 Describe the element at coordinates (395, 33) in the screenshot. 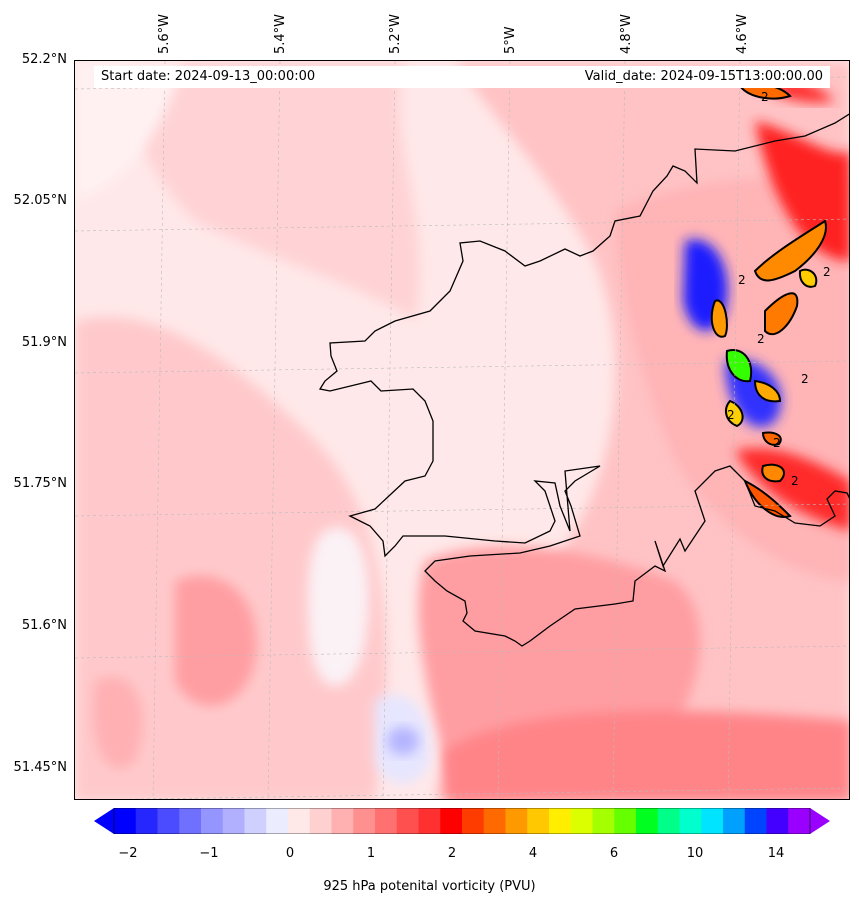

I see `lon-label: 5.2°W` at that location.